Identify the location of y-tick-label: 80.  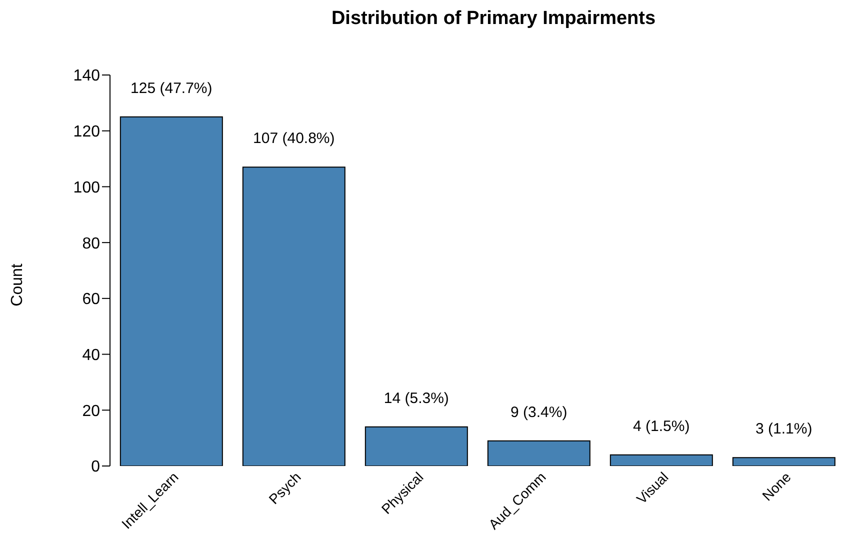
(91, 243).